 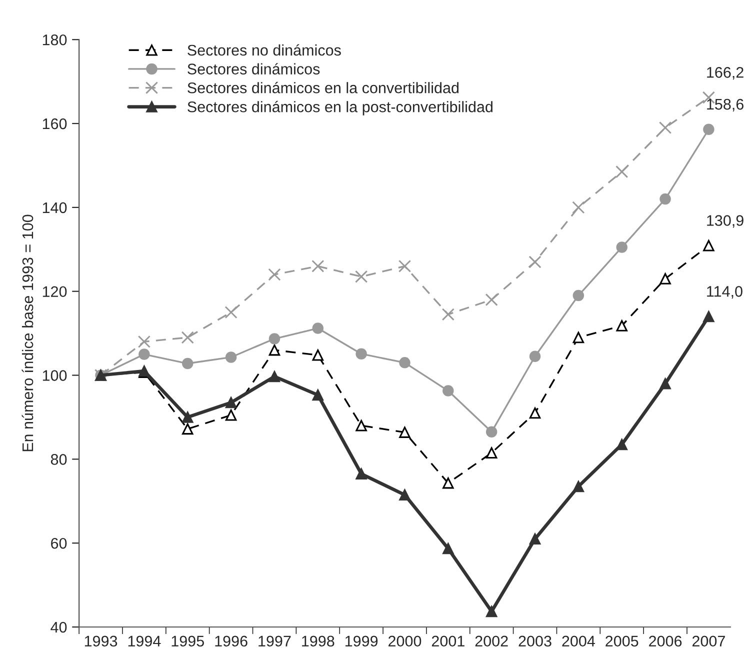 I want to click on y-tick-label: 60, so click(x=59, y=543).